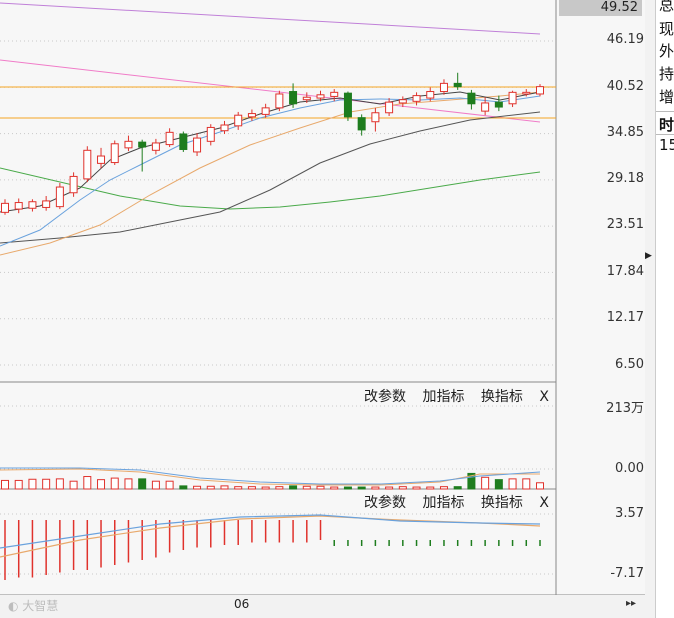 This screenshot has height=618, width=674. Describe the element at coordinates (625, 86) in the screenshot. I see `y-tick-label: 40.52` at that location.